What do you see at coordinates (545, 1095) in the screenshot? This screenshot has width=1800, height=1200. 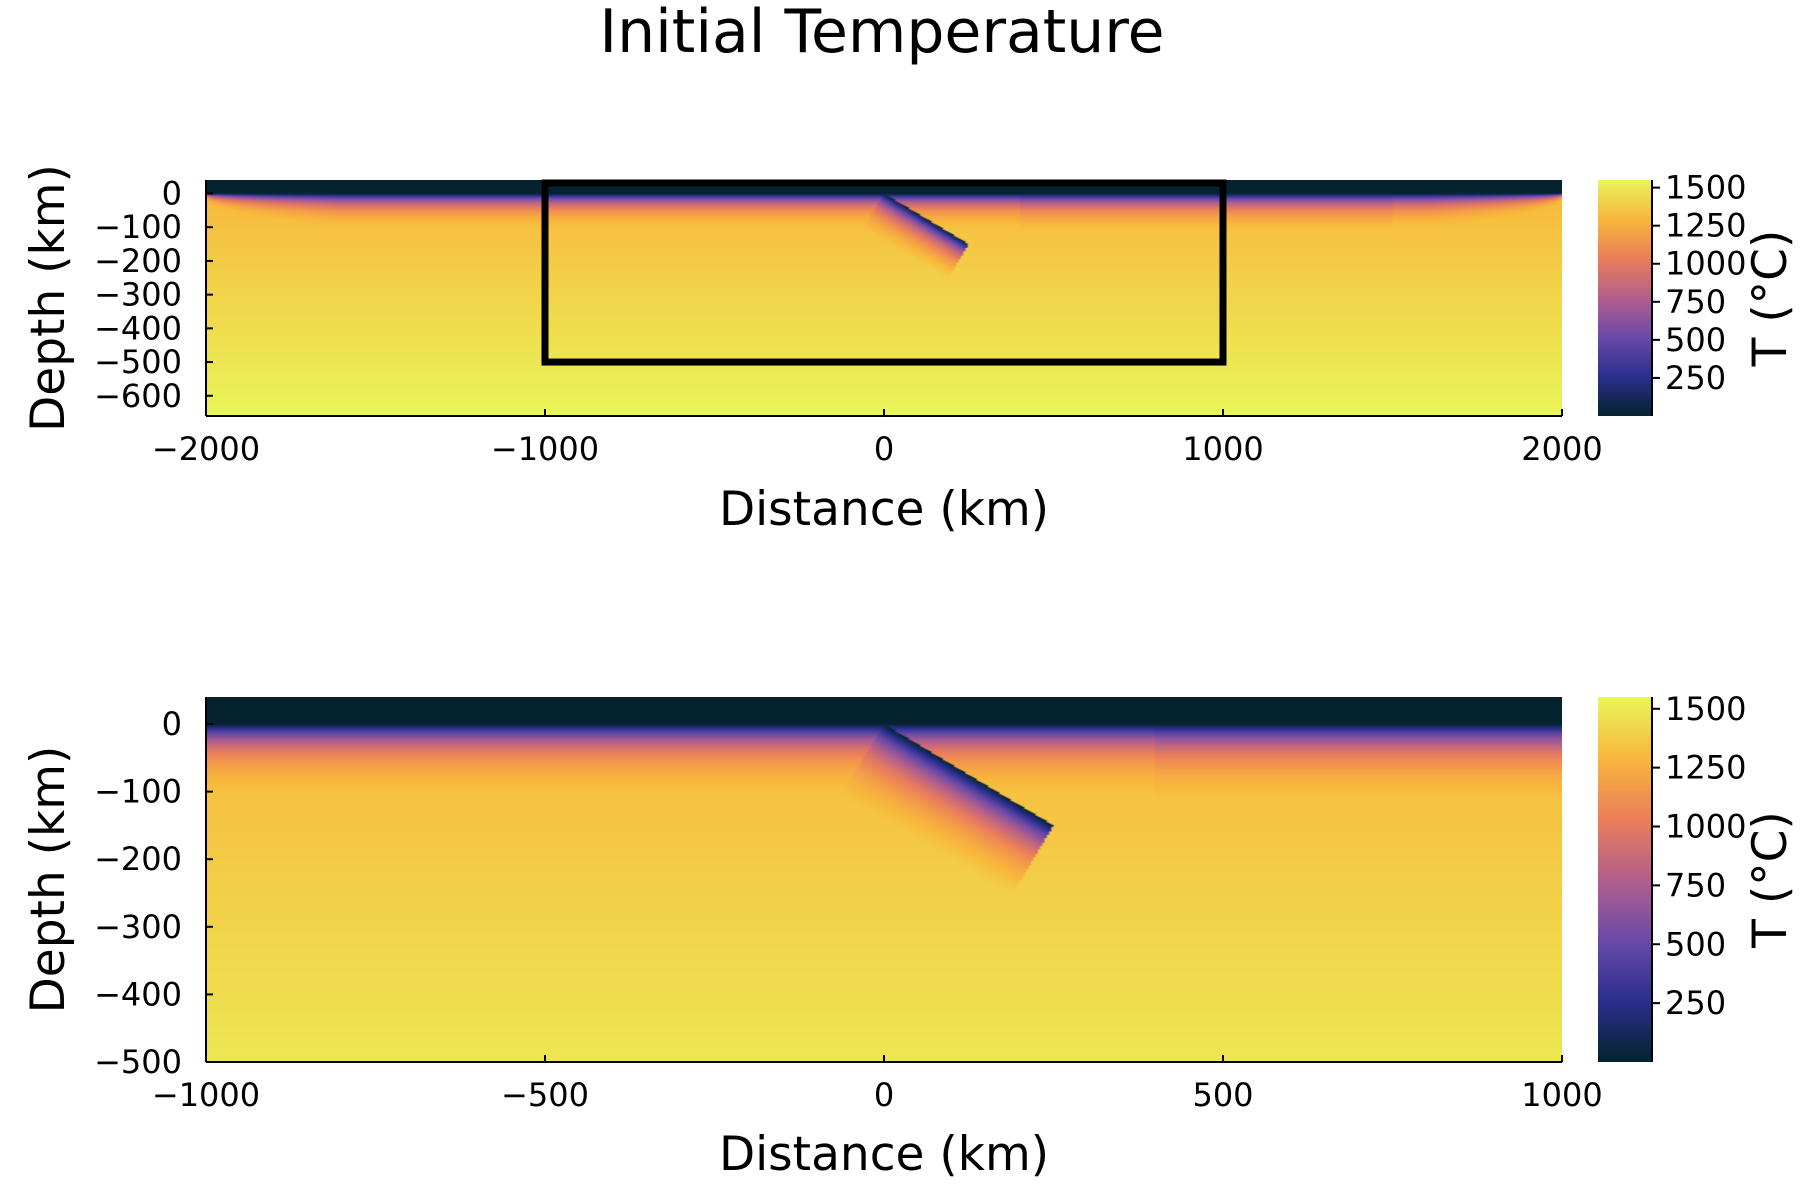 I see `x-tick-label: −500` at bounding box center [545, 1095].